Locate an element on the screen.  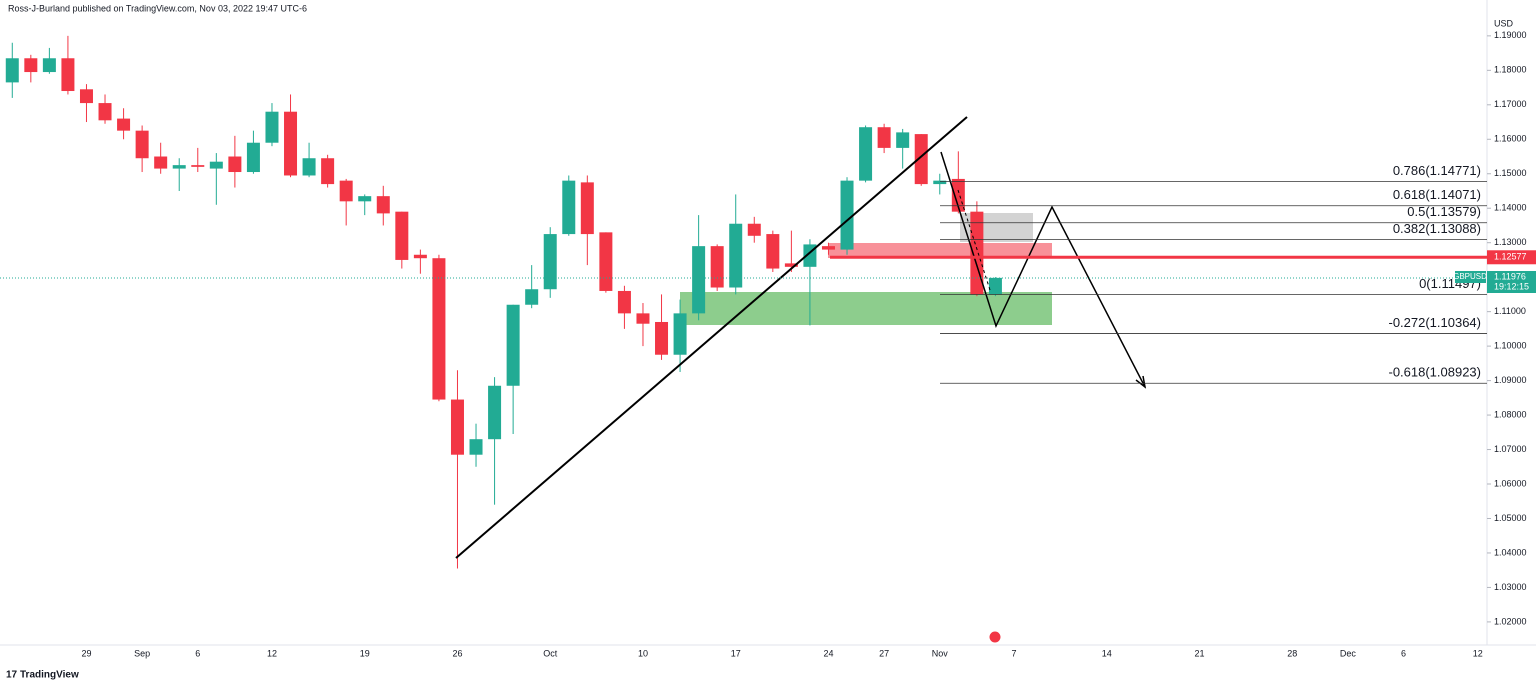
y-tick-label: 1.13000 is located at coordinates (1510, 242).